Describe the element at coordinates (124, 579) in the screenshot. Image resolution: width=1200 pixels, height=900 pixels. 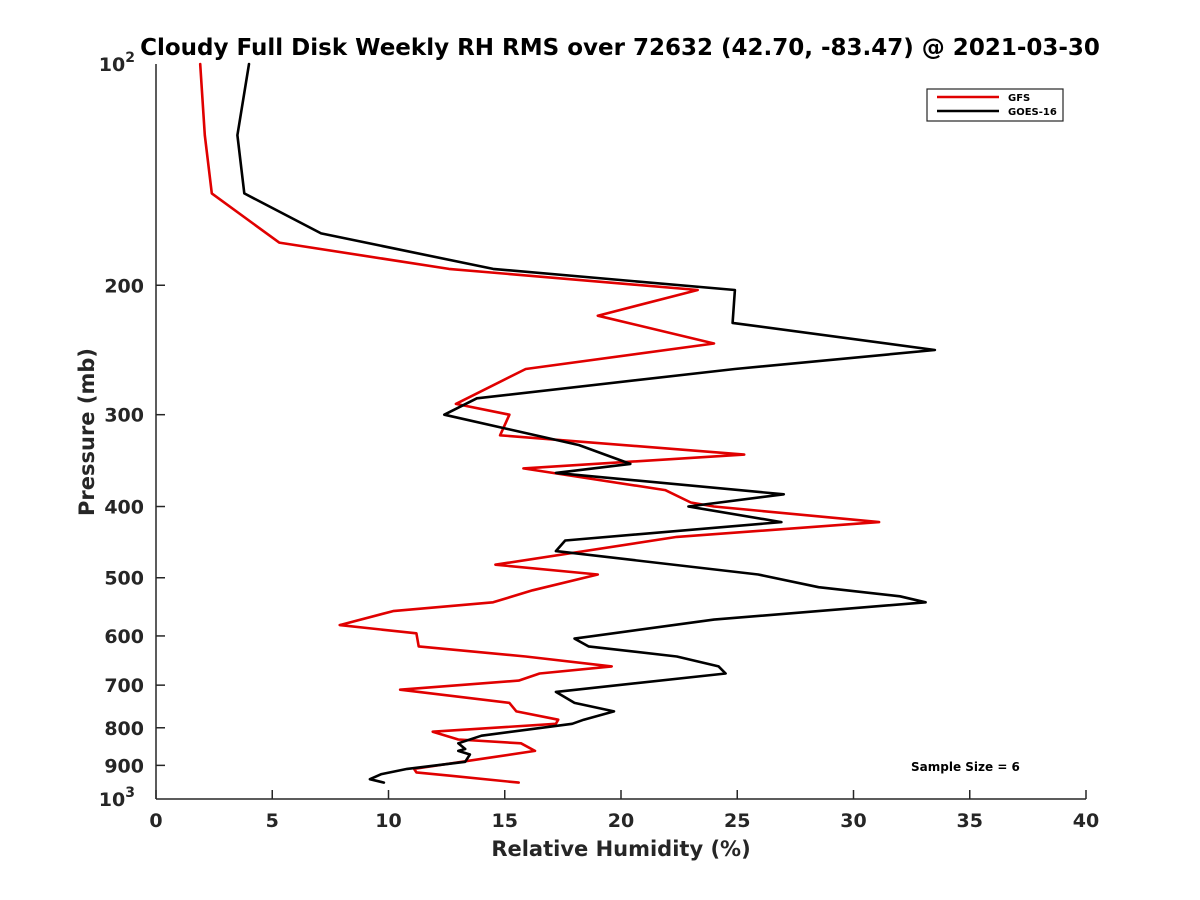
I see `y-tick-label: 500` at that location.